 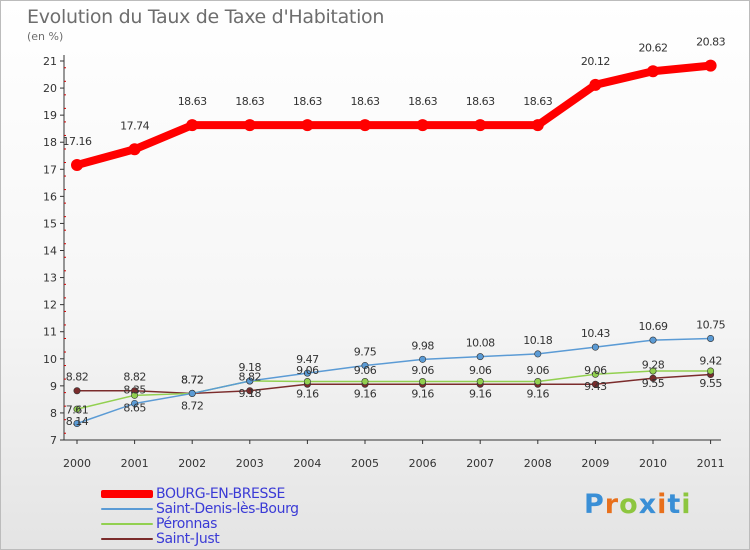 I want to click on data-label: 8.72, so click(x=192, y=379).